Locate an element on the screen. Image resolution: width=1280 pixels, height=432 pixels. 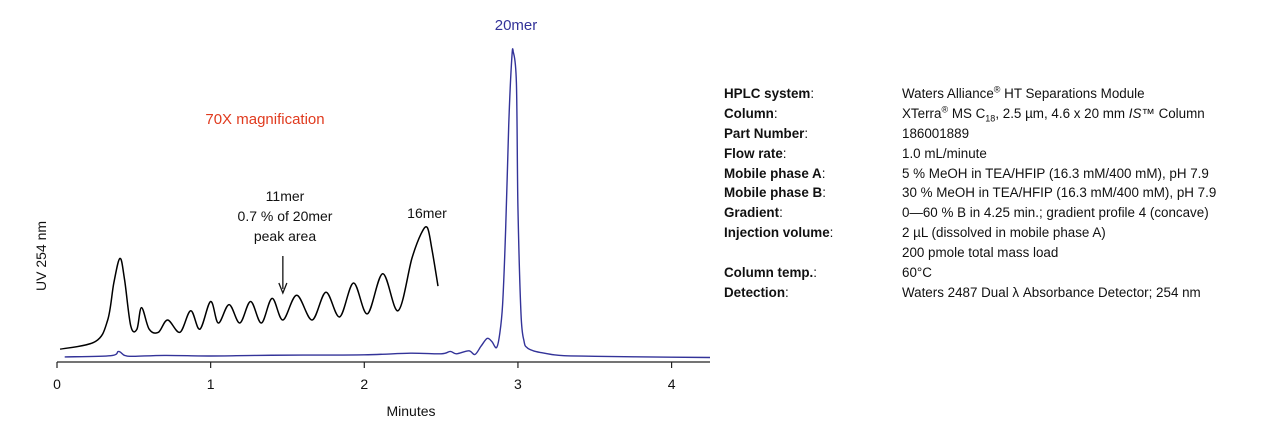
arrow-11mer is located at coordinates (283, 275).